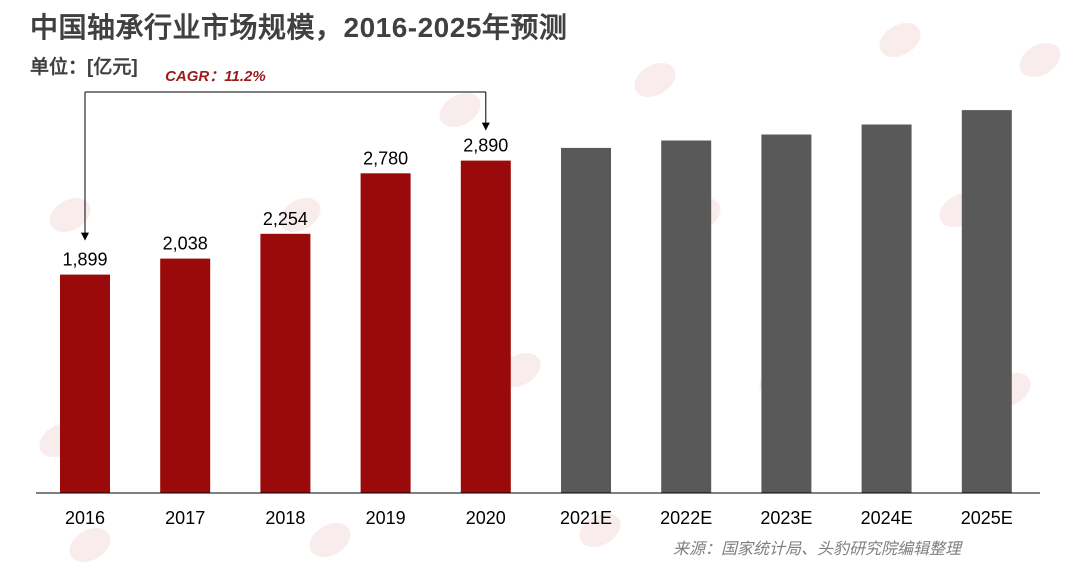  Describe the element at coordinates (285, 219) in the screenshot. I see `value-label-2018: 2,254` at that location.